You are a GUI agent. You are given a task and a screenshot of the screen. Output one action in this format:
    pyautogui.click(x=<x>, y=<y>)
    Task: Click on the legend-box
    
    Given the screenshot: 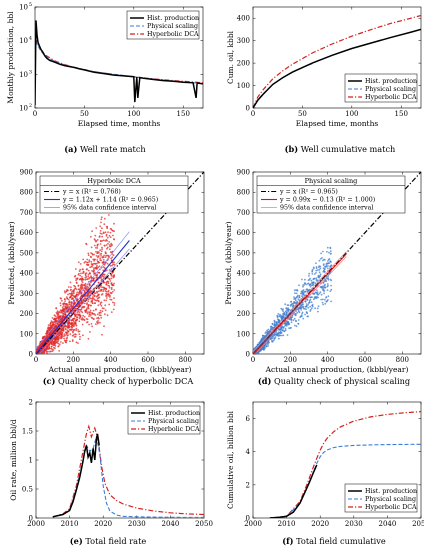 What is the action you would take?
    pyautogui.click(x=163, y=25)
    